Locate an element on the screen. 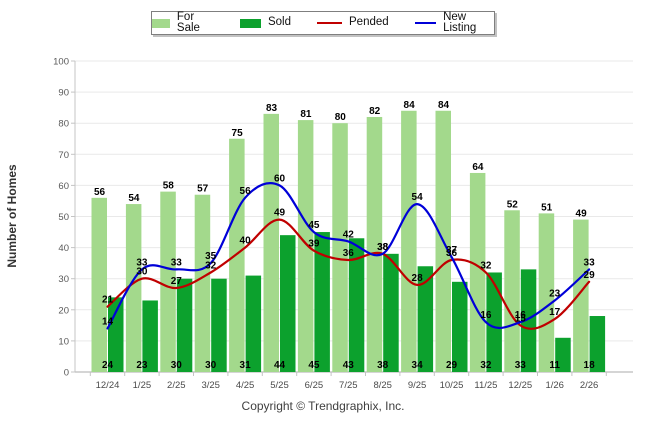 The width and height of the screenshot is (646, 434). y-tick-label: 60 is located at coordinates (63, 186).